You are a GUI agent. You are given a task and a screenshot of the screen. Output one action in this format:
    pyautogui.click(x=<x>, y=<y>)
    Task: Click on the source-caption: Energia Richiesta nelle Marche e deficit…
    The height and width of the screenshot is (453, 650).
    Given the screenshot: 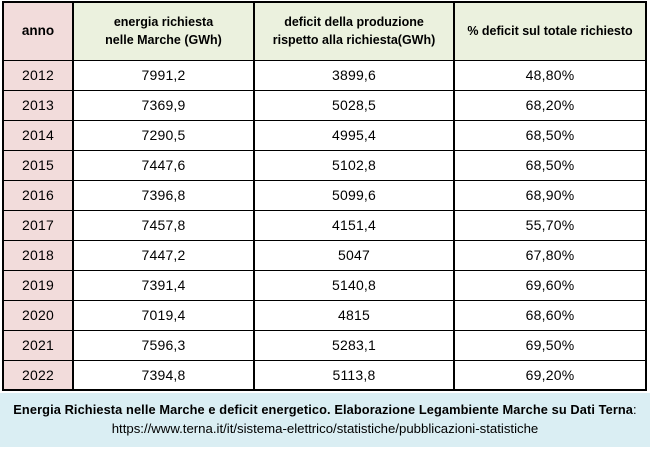 What is the action you would take?
    pyautogui.click(x=325, y=409)
    